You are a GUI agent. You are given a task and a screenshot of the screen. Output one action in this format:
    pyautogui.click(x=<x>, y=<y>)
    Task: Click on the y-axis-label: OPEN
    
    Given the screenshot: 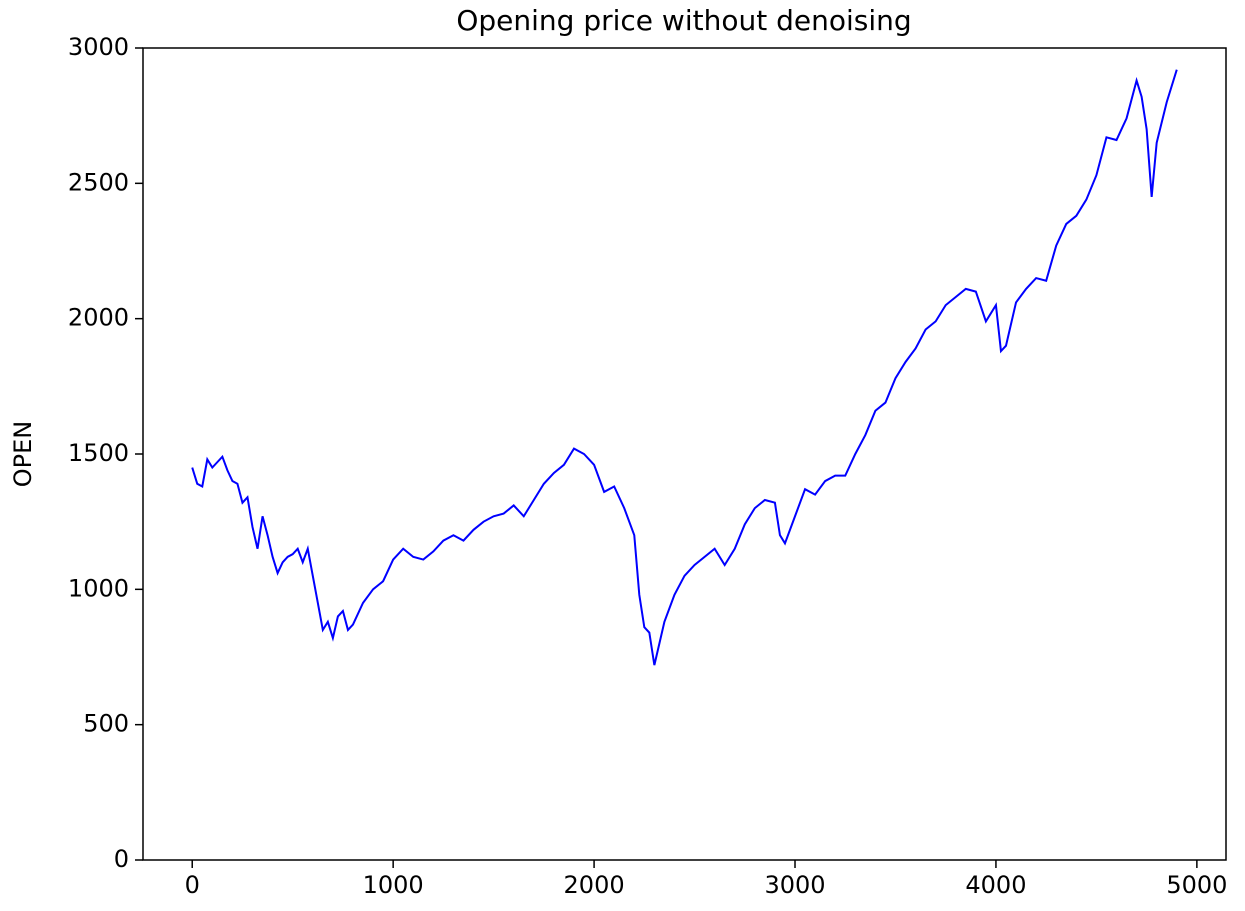 What is the action you would take?
    pyautogui.click(x=23, y=454)
    